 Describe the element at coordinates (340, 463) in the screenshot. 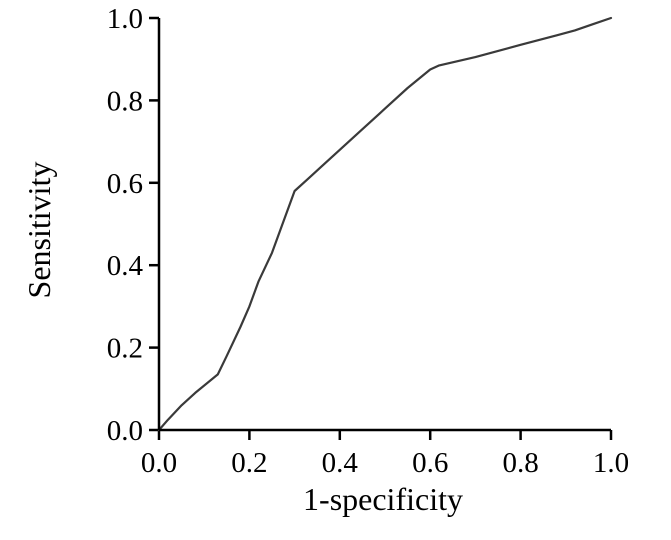

I see `x-tick-label: 0.4` at that location.